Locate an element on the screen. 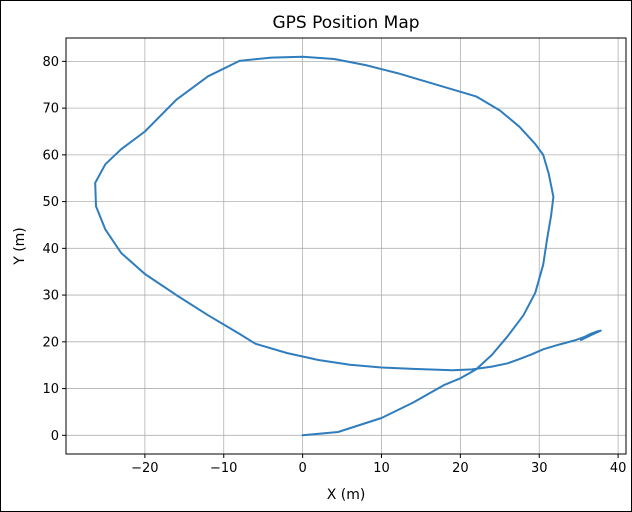  y-tick-label: 50 is located at coordinates (50, 202).